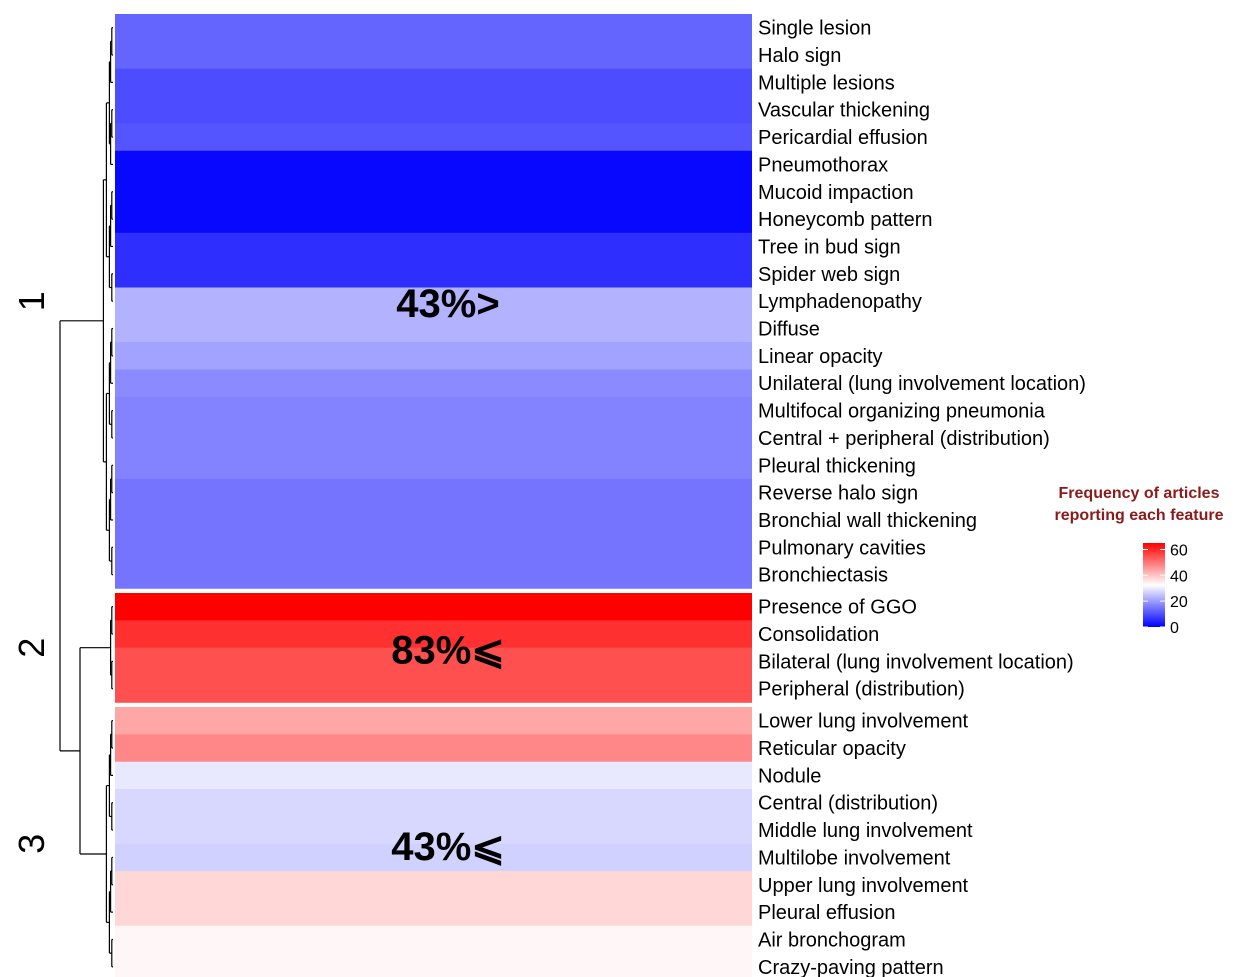  What do you see at coordinates (840, 302) in the screenshot?
I see `row-label: Lymphadenopathy` at bounding box center [840, 302].